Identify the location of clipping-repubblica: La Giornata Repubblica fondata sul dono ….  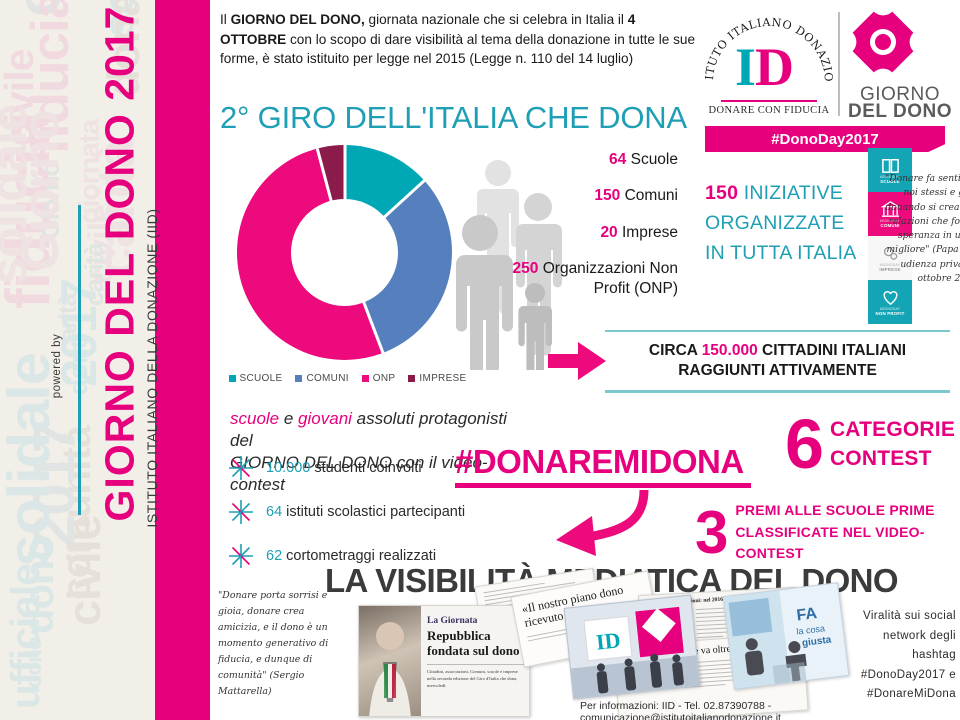
(444, 661).